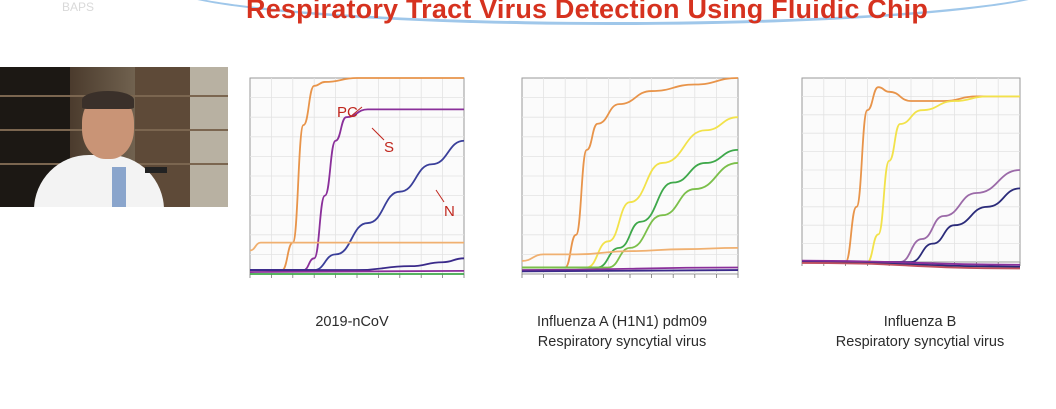 The height and width of the screenshot is (409, 1056). What do you see at coordinates (920, 332) in the screenshot?
I see `chart-influenza-b-caption: Influenza B Respiratory syncytial virus` at bounding box center [920, 332].